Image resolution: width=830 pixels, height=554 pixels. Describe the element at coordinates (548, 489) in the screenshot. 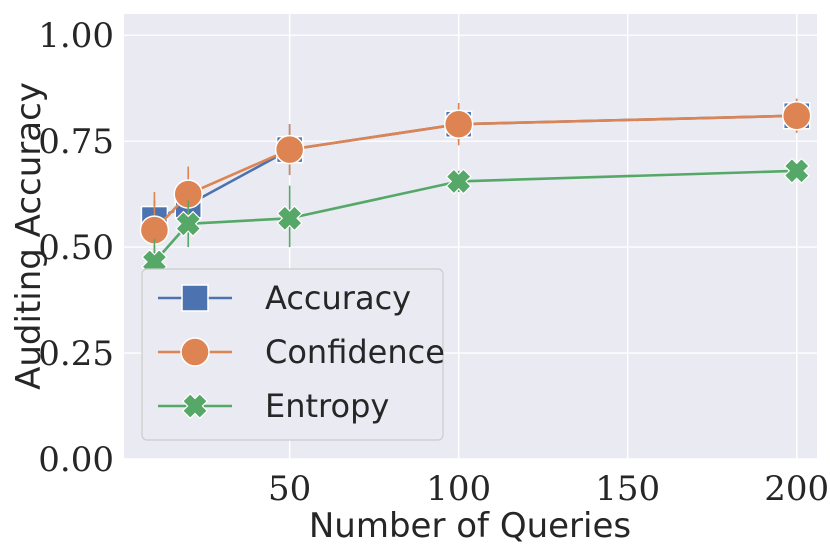

I see `x-tick-labels: 50 100 150 200` at that location.